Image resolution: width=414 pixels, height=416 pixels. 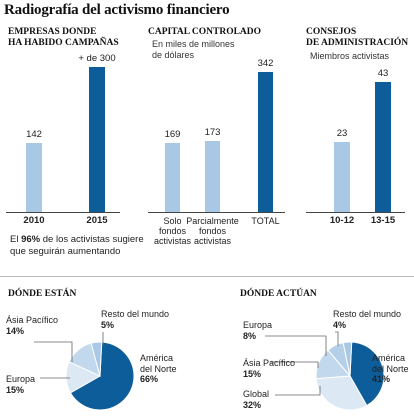 I want to click on chart-2-baseline, so click(x=355, y=212).